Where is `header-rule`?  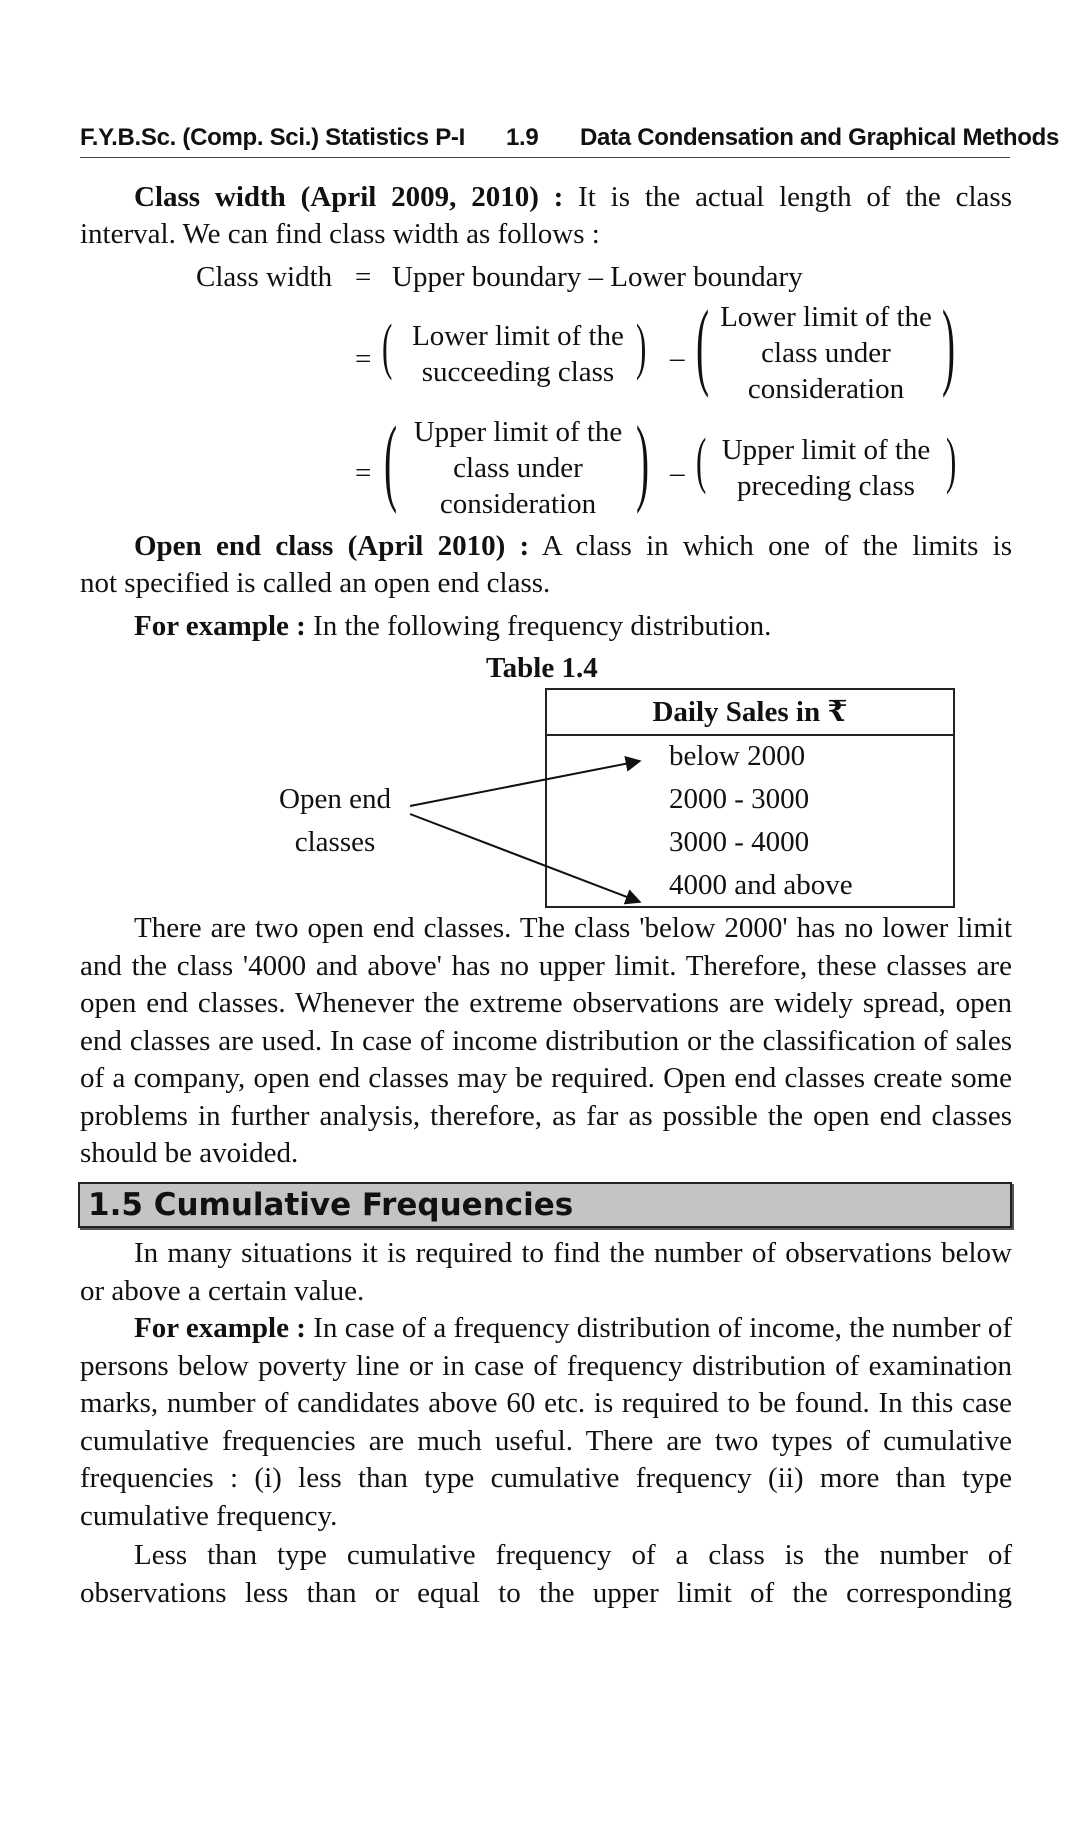
header-rule is located at coordinates (545, 157).